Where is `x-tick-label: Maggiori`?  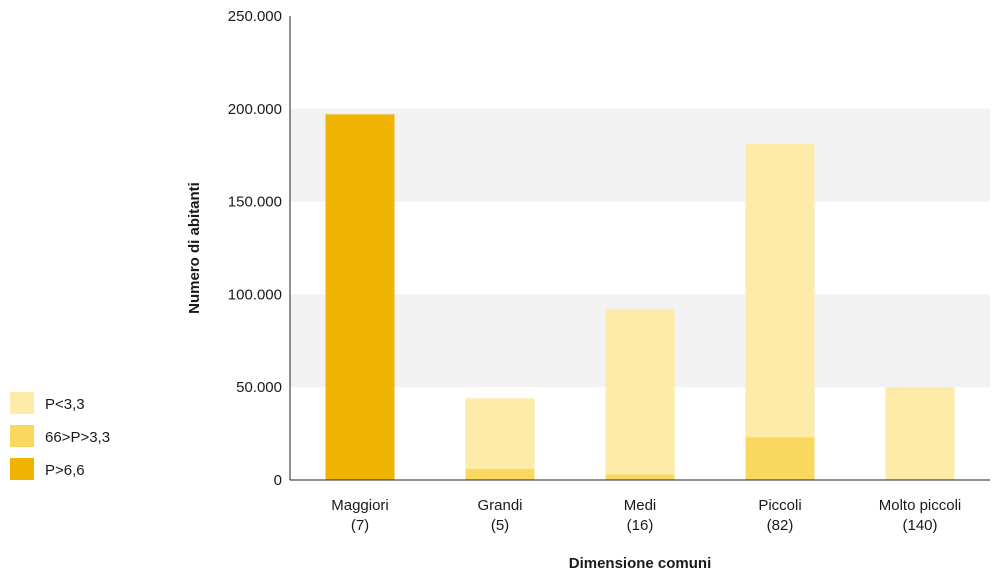 x-tick-label: Maggiori is located at coordinates (360, 505).